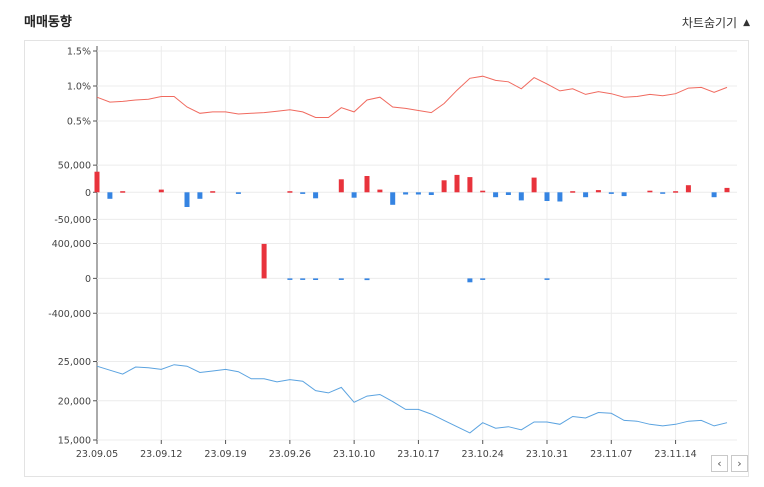 The width and height of the screenshot is (764, 487). What do you see at coordinates (79, 122) in the screenshot?
I see `y-tick-label: 0.5%` at bounding box center [79, 122].